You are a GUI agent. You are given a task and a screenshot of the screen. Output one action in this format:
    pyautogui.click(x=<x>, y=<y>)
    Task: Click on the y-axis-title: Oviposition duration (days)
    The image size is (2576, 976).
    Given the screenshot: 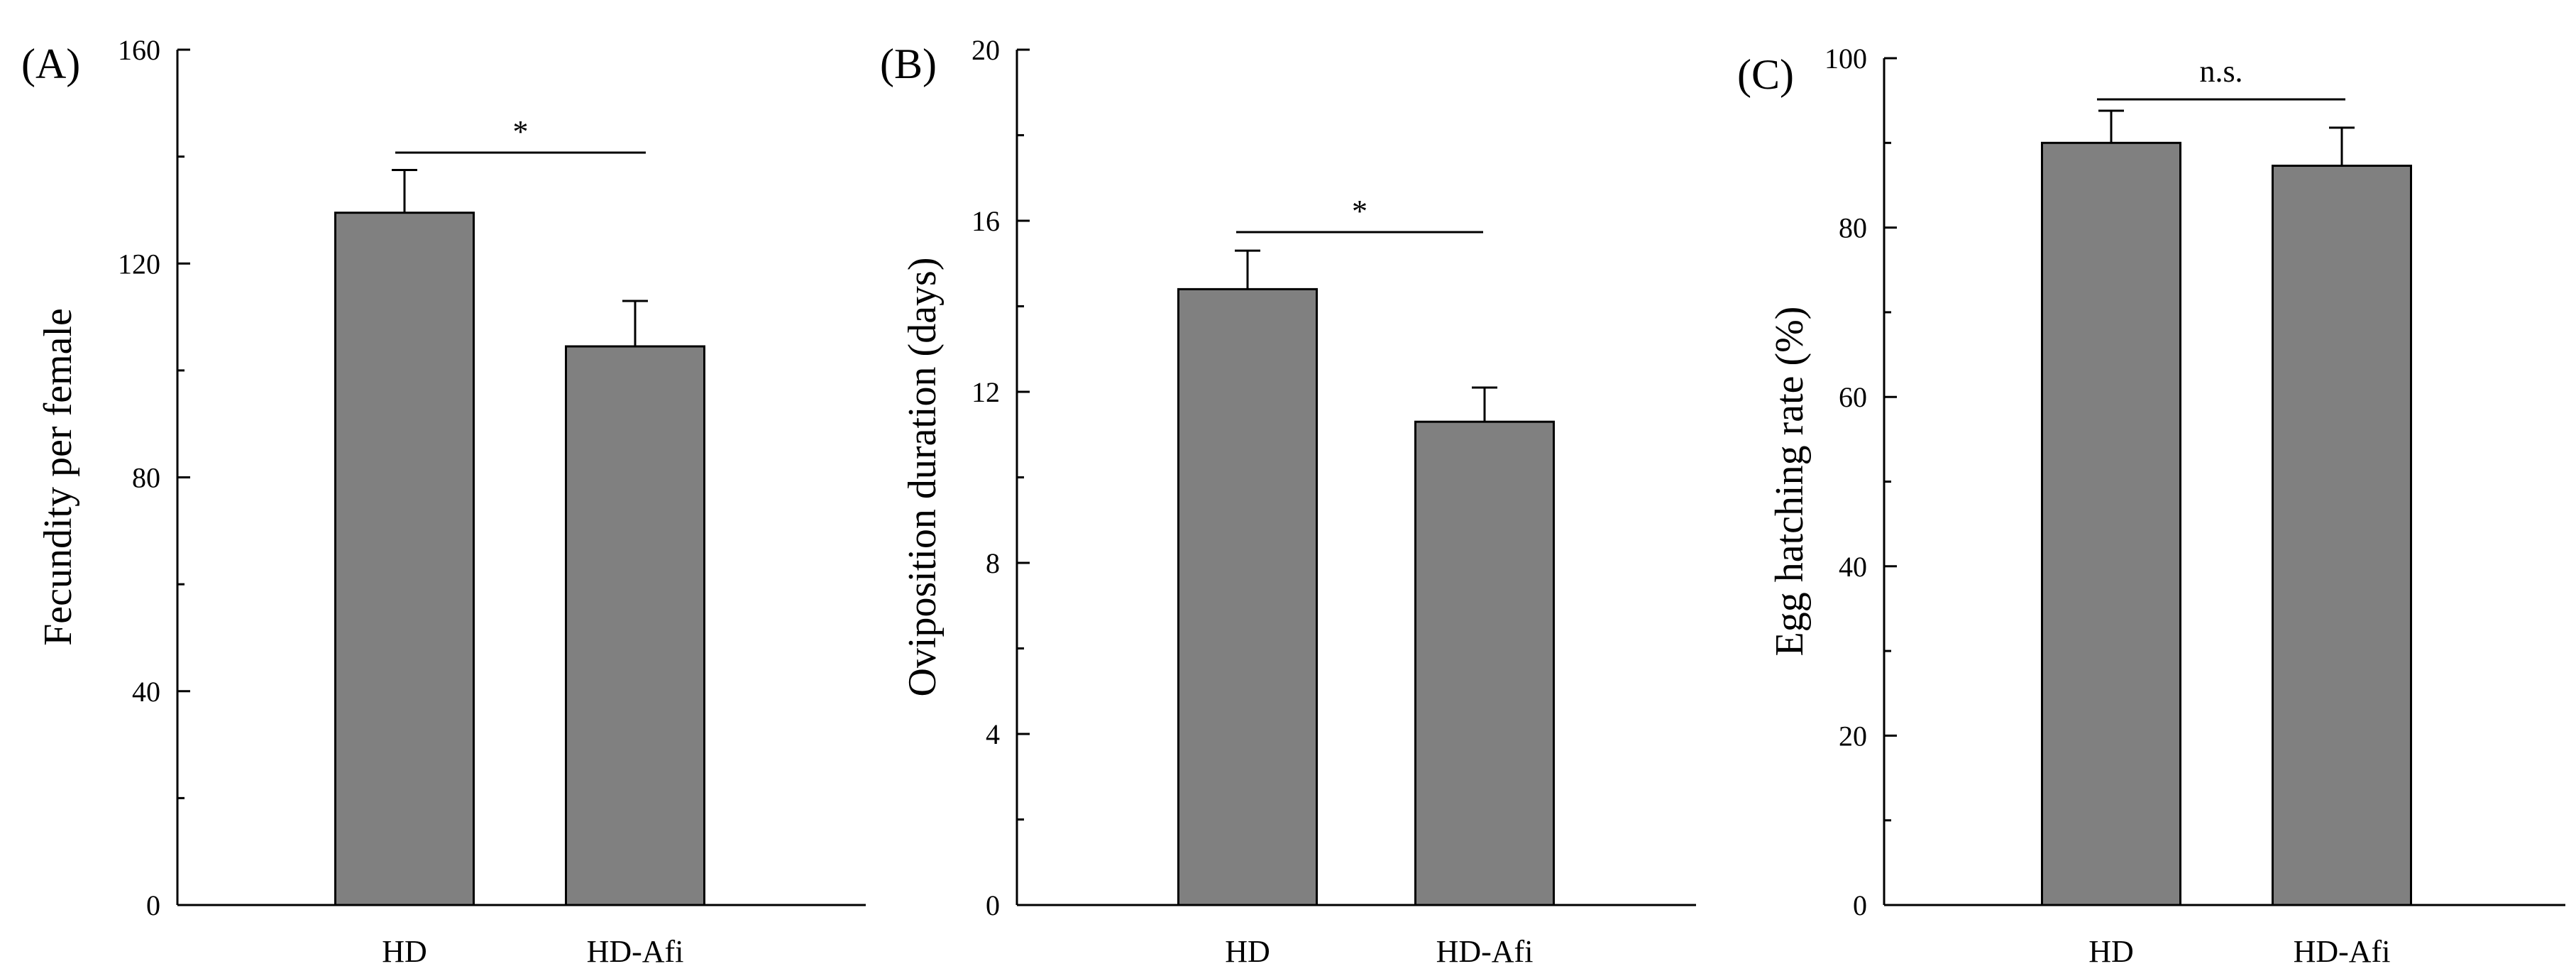 What is the action you would take?
    pyautogui.click(x=923, y=476)
    